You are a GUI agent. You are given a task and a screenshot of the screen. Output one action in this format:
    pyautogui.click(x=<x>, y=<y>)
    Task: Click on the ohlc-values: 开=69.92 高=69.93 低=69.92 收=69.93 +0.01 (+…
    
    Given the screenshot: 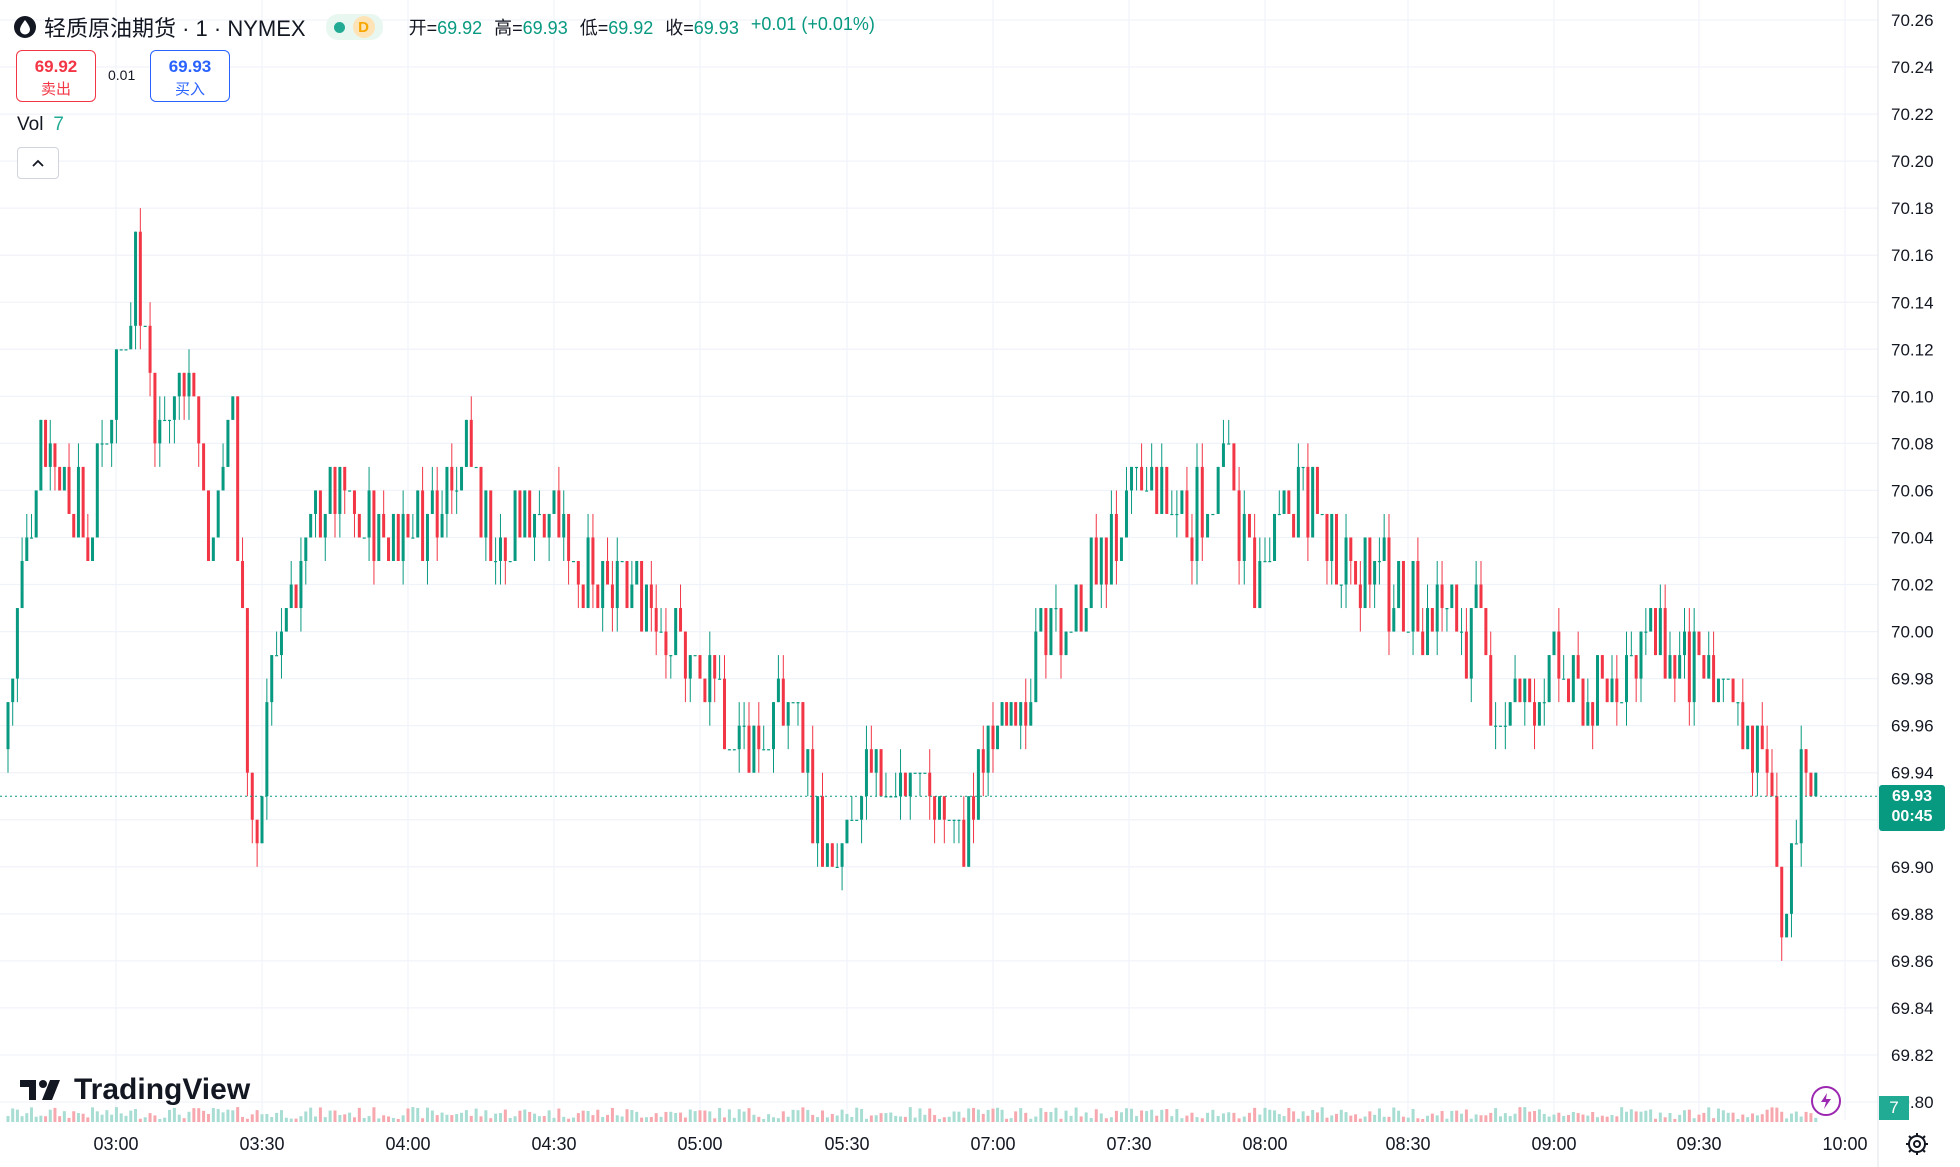 What is the action you would take?
    pyautogui.click(x=642, y=27)
    